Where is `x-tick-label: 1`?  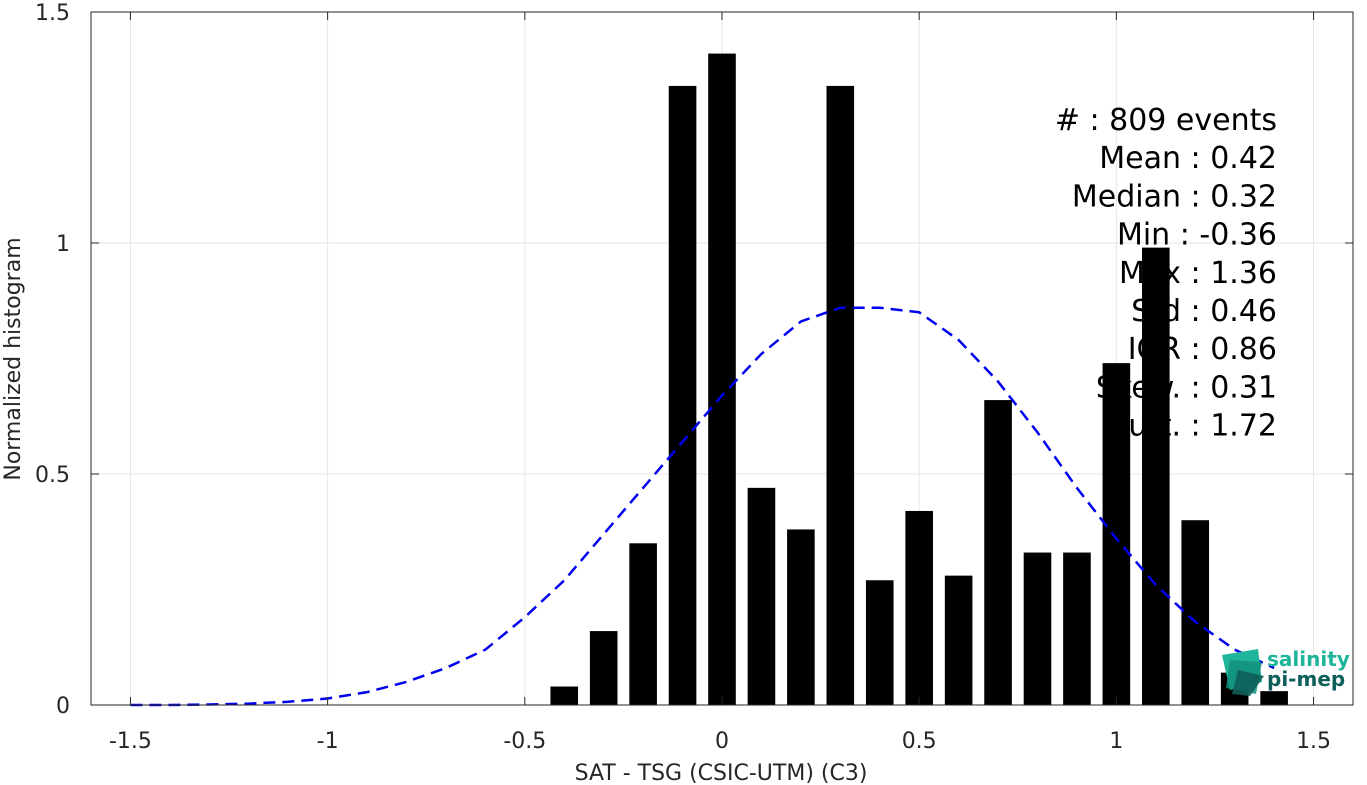 x-tick-label: 1 is located at coordinates (1116, 741).